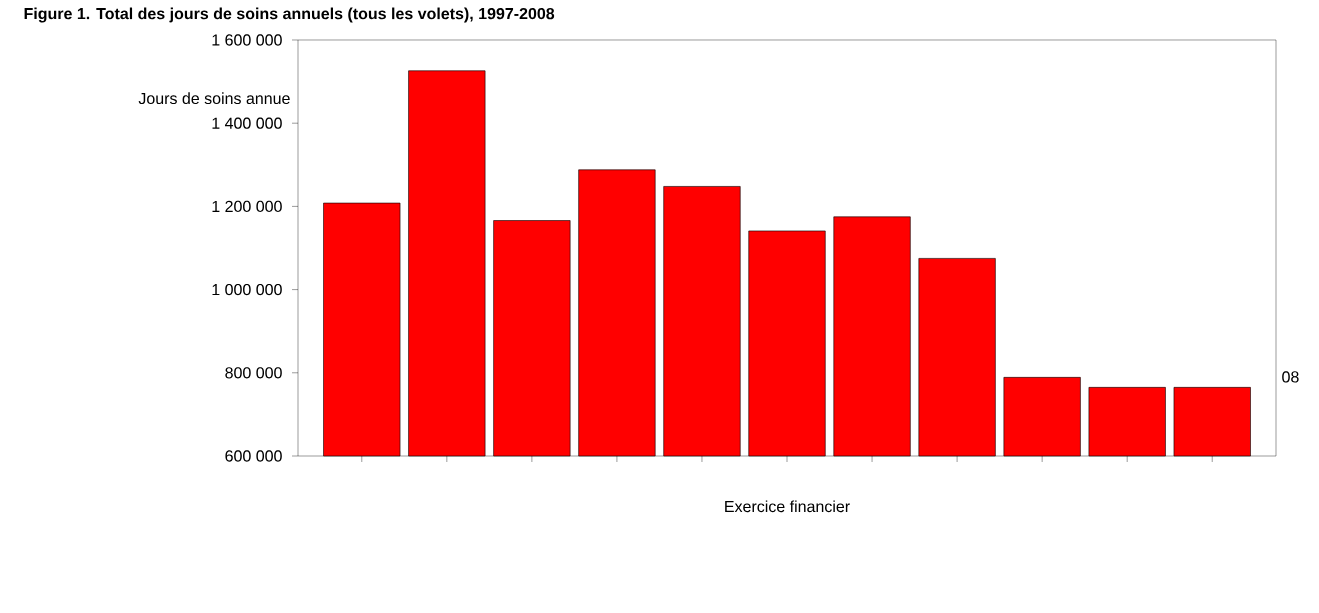 This screenshot has width=1319, height=613. What do you see at coordinates (1290, 377) in the screenshot?
I see `text: 08` at bounding box center [1290, 377].